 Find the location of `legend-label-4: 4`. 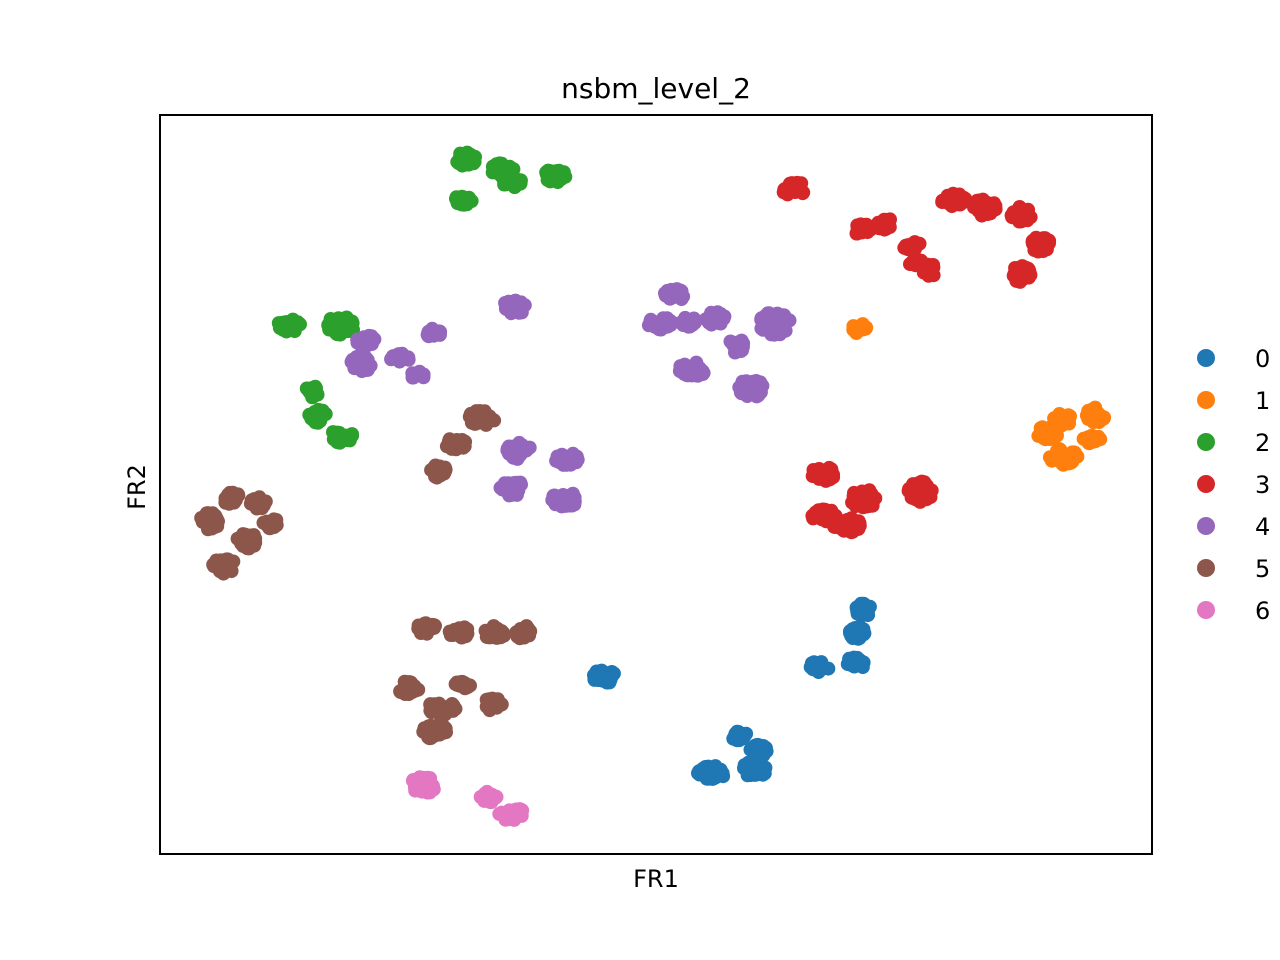

legend-label-4: 4 is located at coordinates (1262, 527).